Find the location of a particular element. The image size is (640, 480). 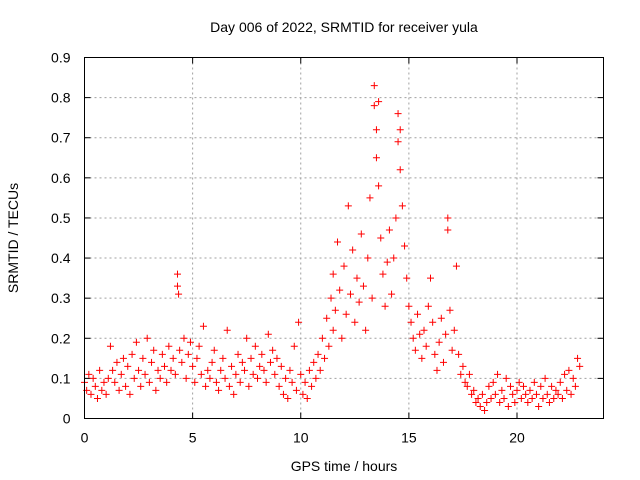

x-tick-label: 20 is located at coordinates (517, 438).